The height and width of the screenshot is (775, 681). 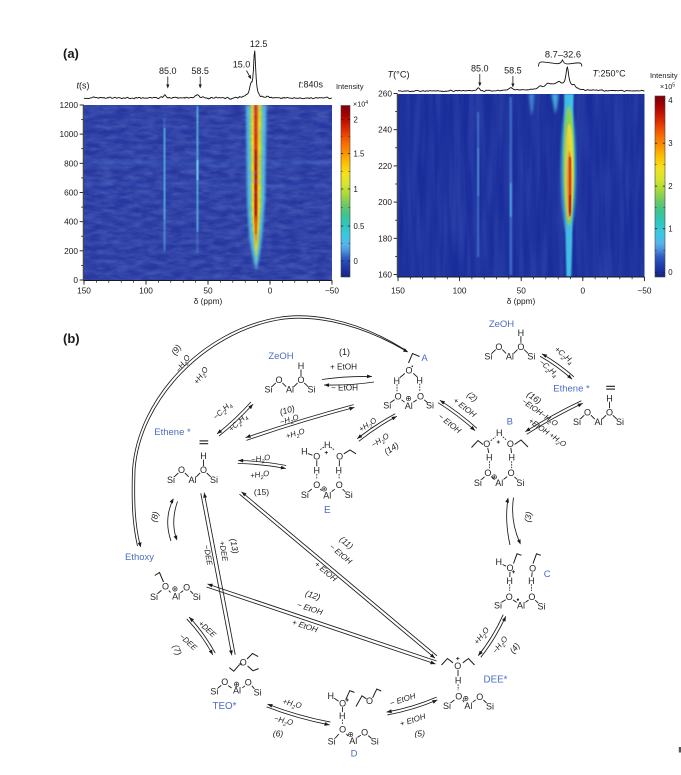 What do you see at coordinates (343, 367) in the screenshot?
I see `svg-text: + EtOH` at bounding box center [343, 367].